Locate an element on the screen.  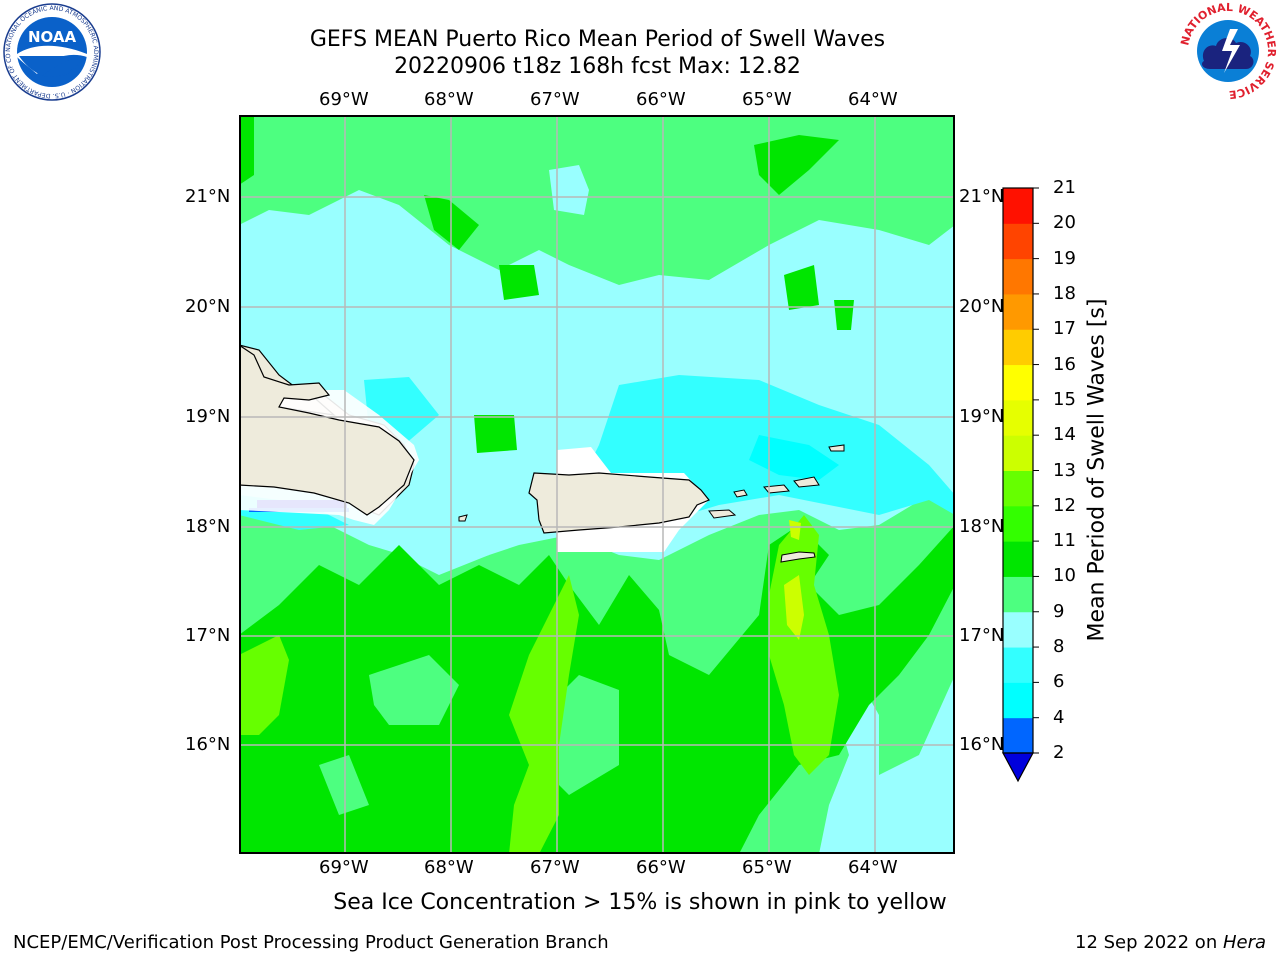
colorbar-tick-label: 18 is located at coordinates (1064, 293).